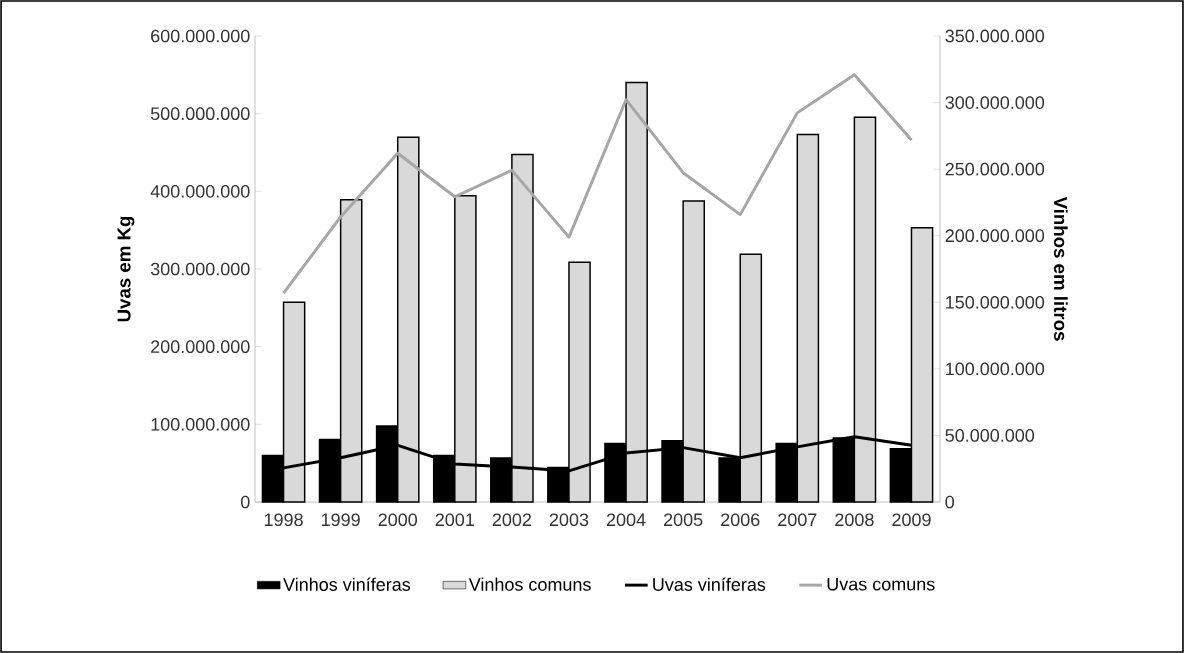  What do you see at coordinates (511, 520) in the screenshot?
I see `x-tick-label: 2002` at bounding box center [511, 520].